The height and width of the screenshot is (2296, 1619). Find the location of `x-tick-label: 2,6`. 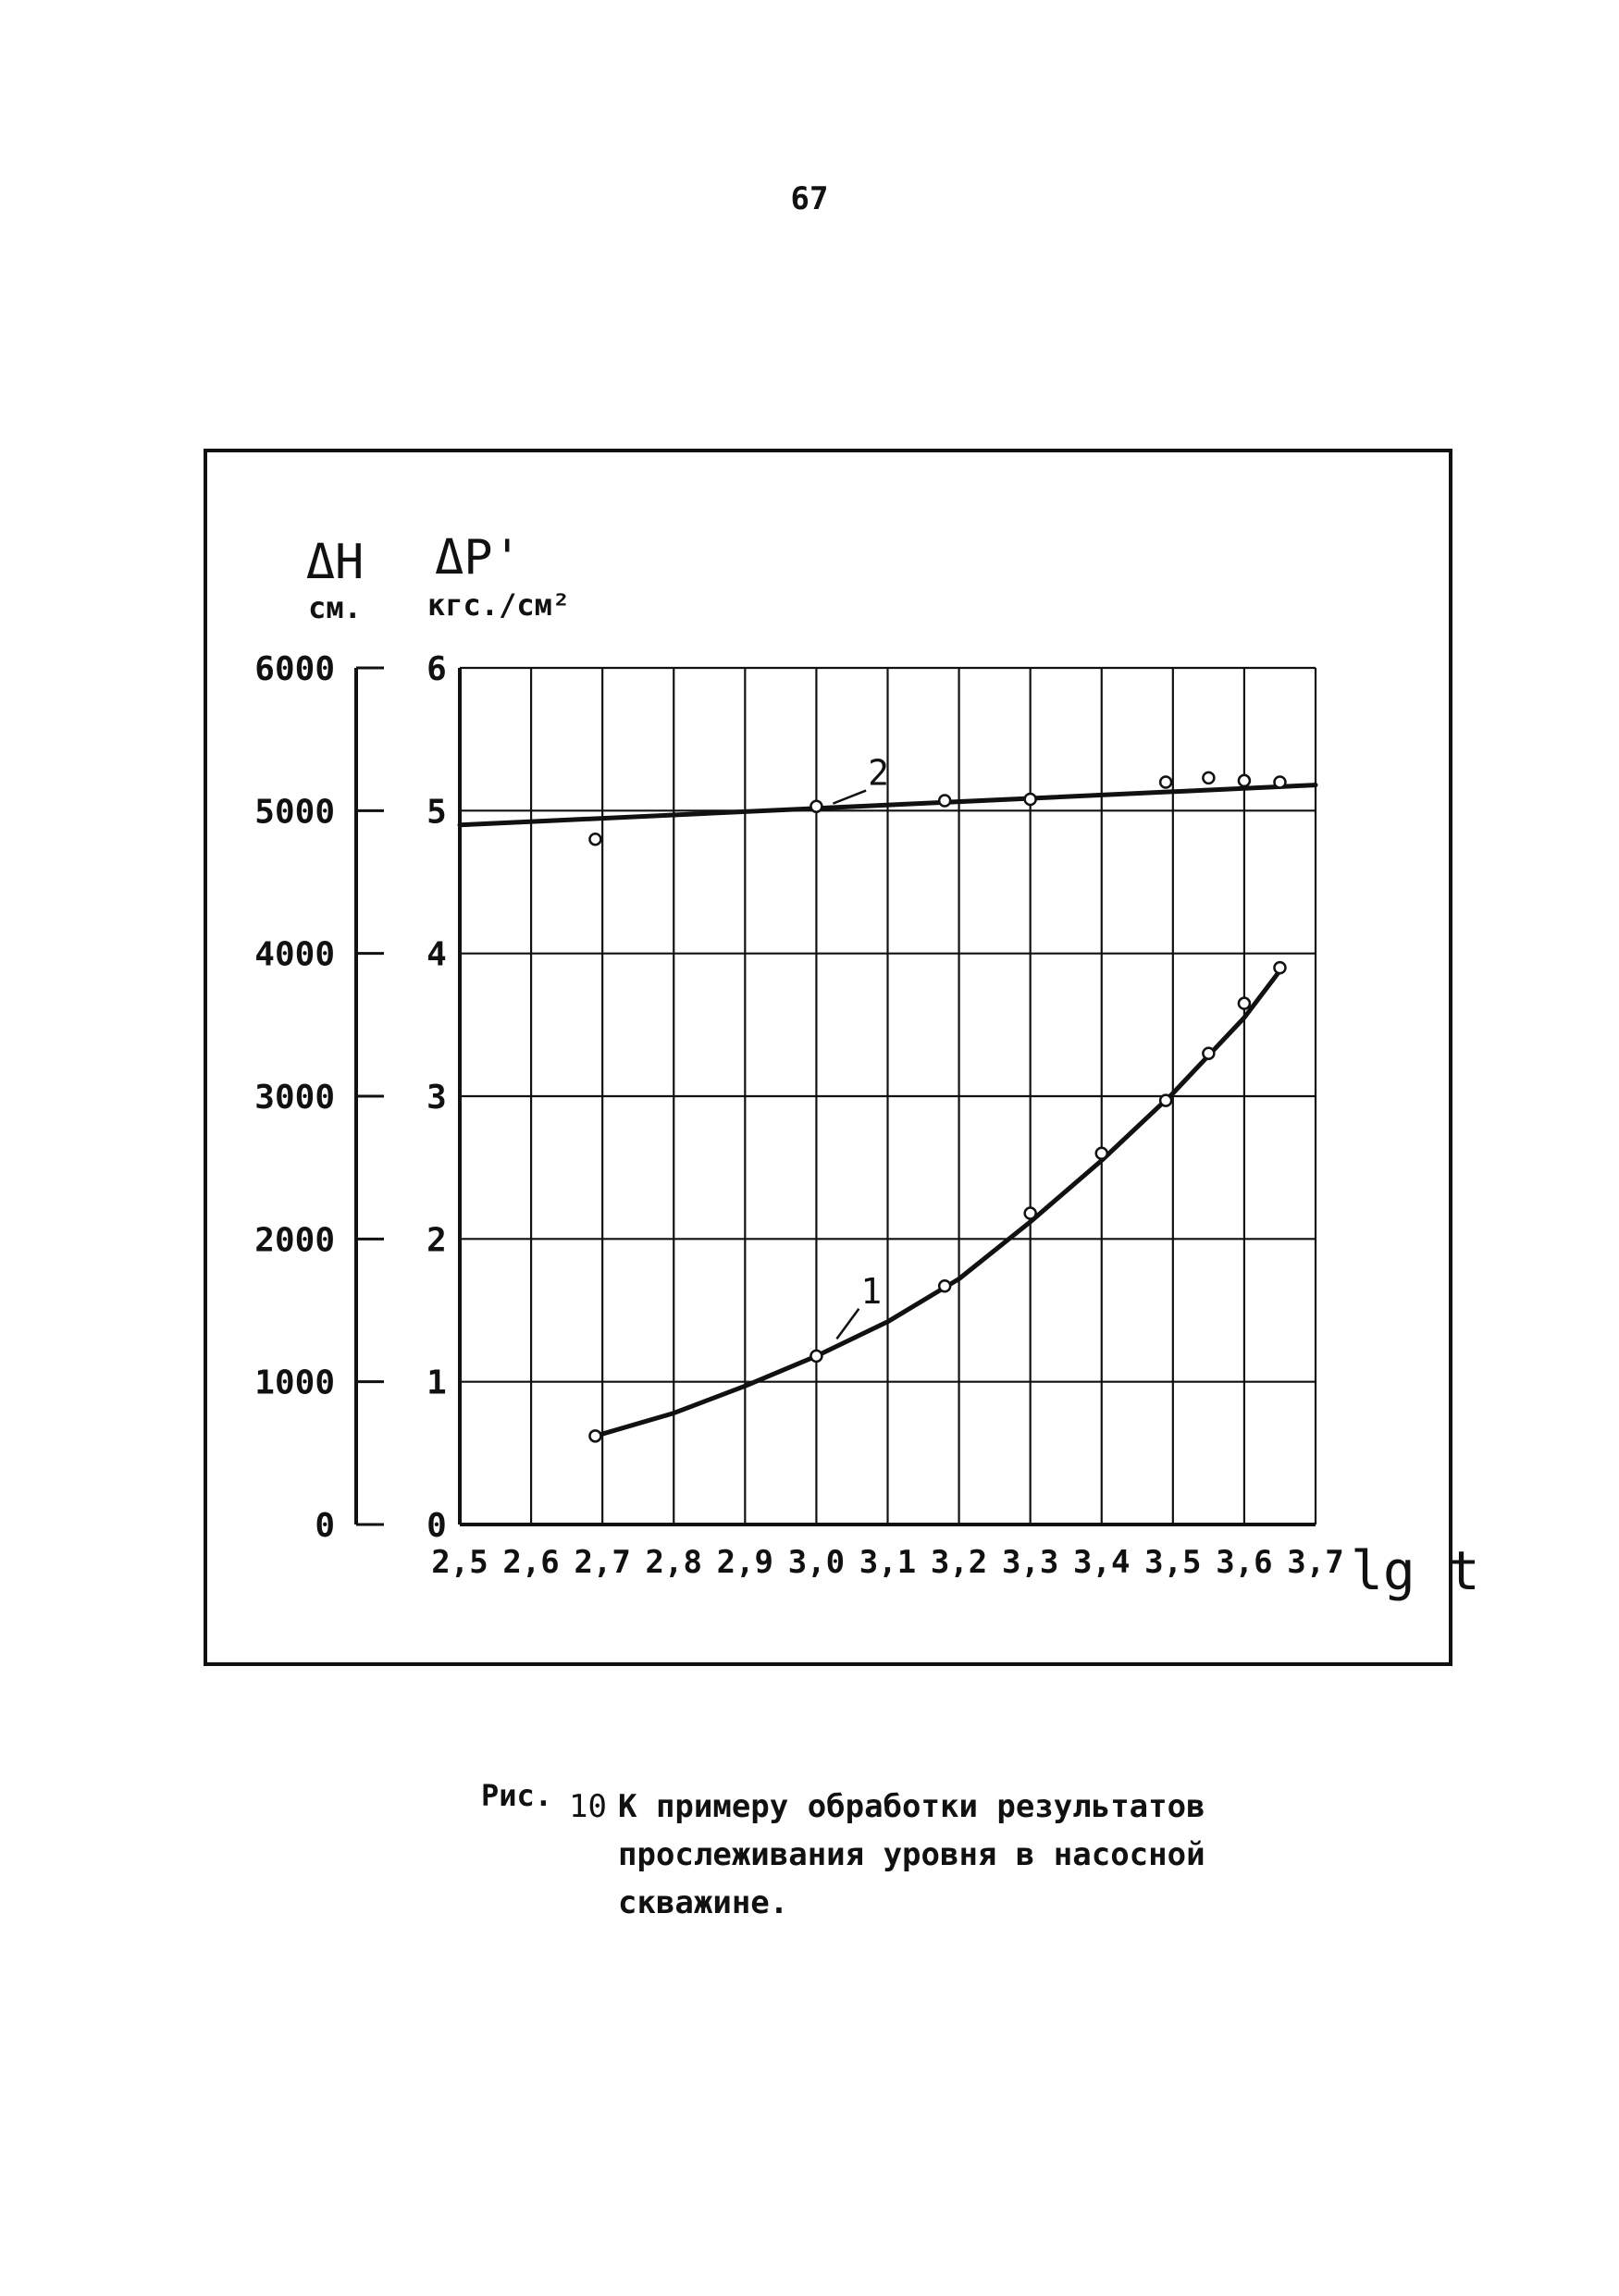

x-tick-label: 2,6 is located at coordinates (530, 1562).